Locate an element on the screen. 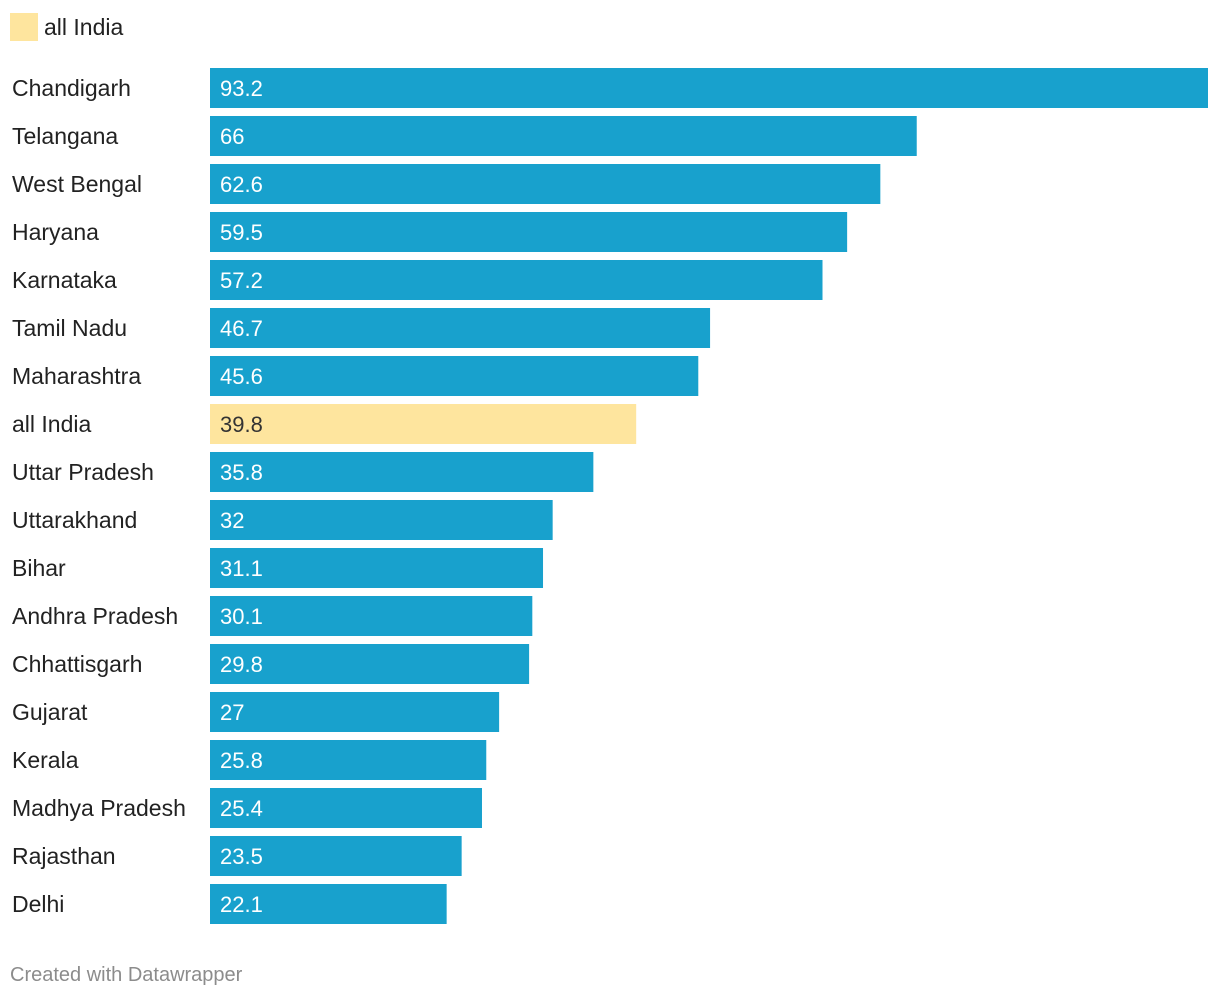 Image resolution: width=1220 pixels, height=1002 pixels. bar-uttarakhand is located at coordinates (381, 520).